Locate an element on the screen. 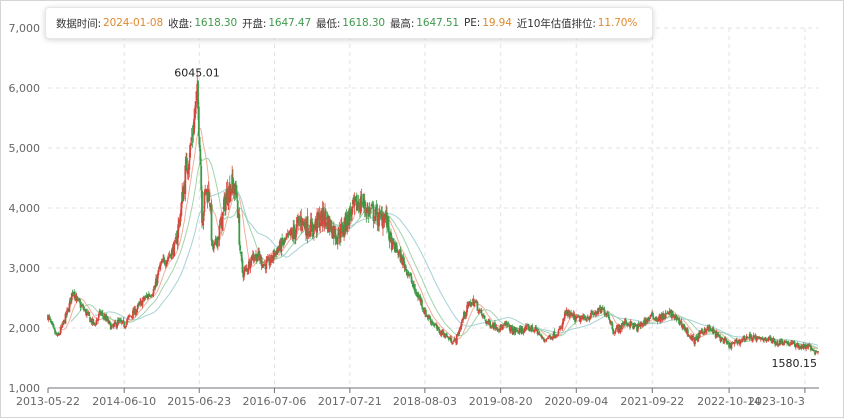  x-tick-label: 2020-09-04 is located at coordinates (576, 401).